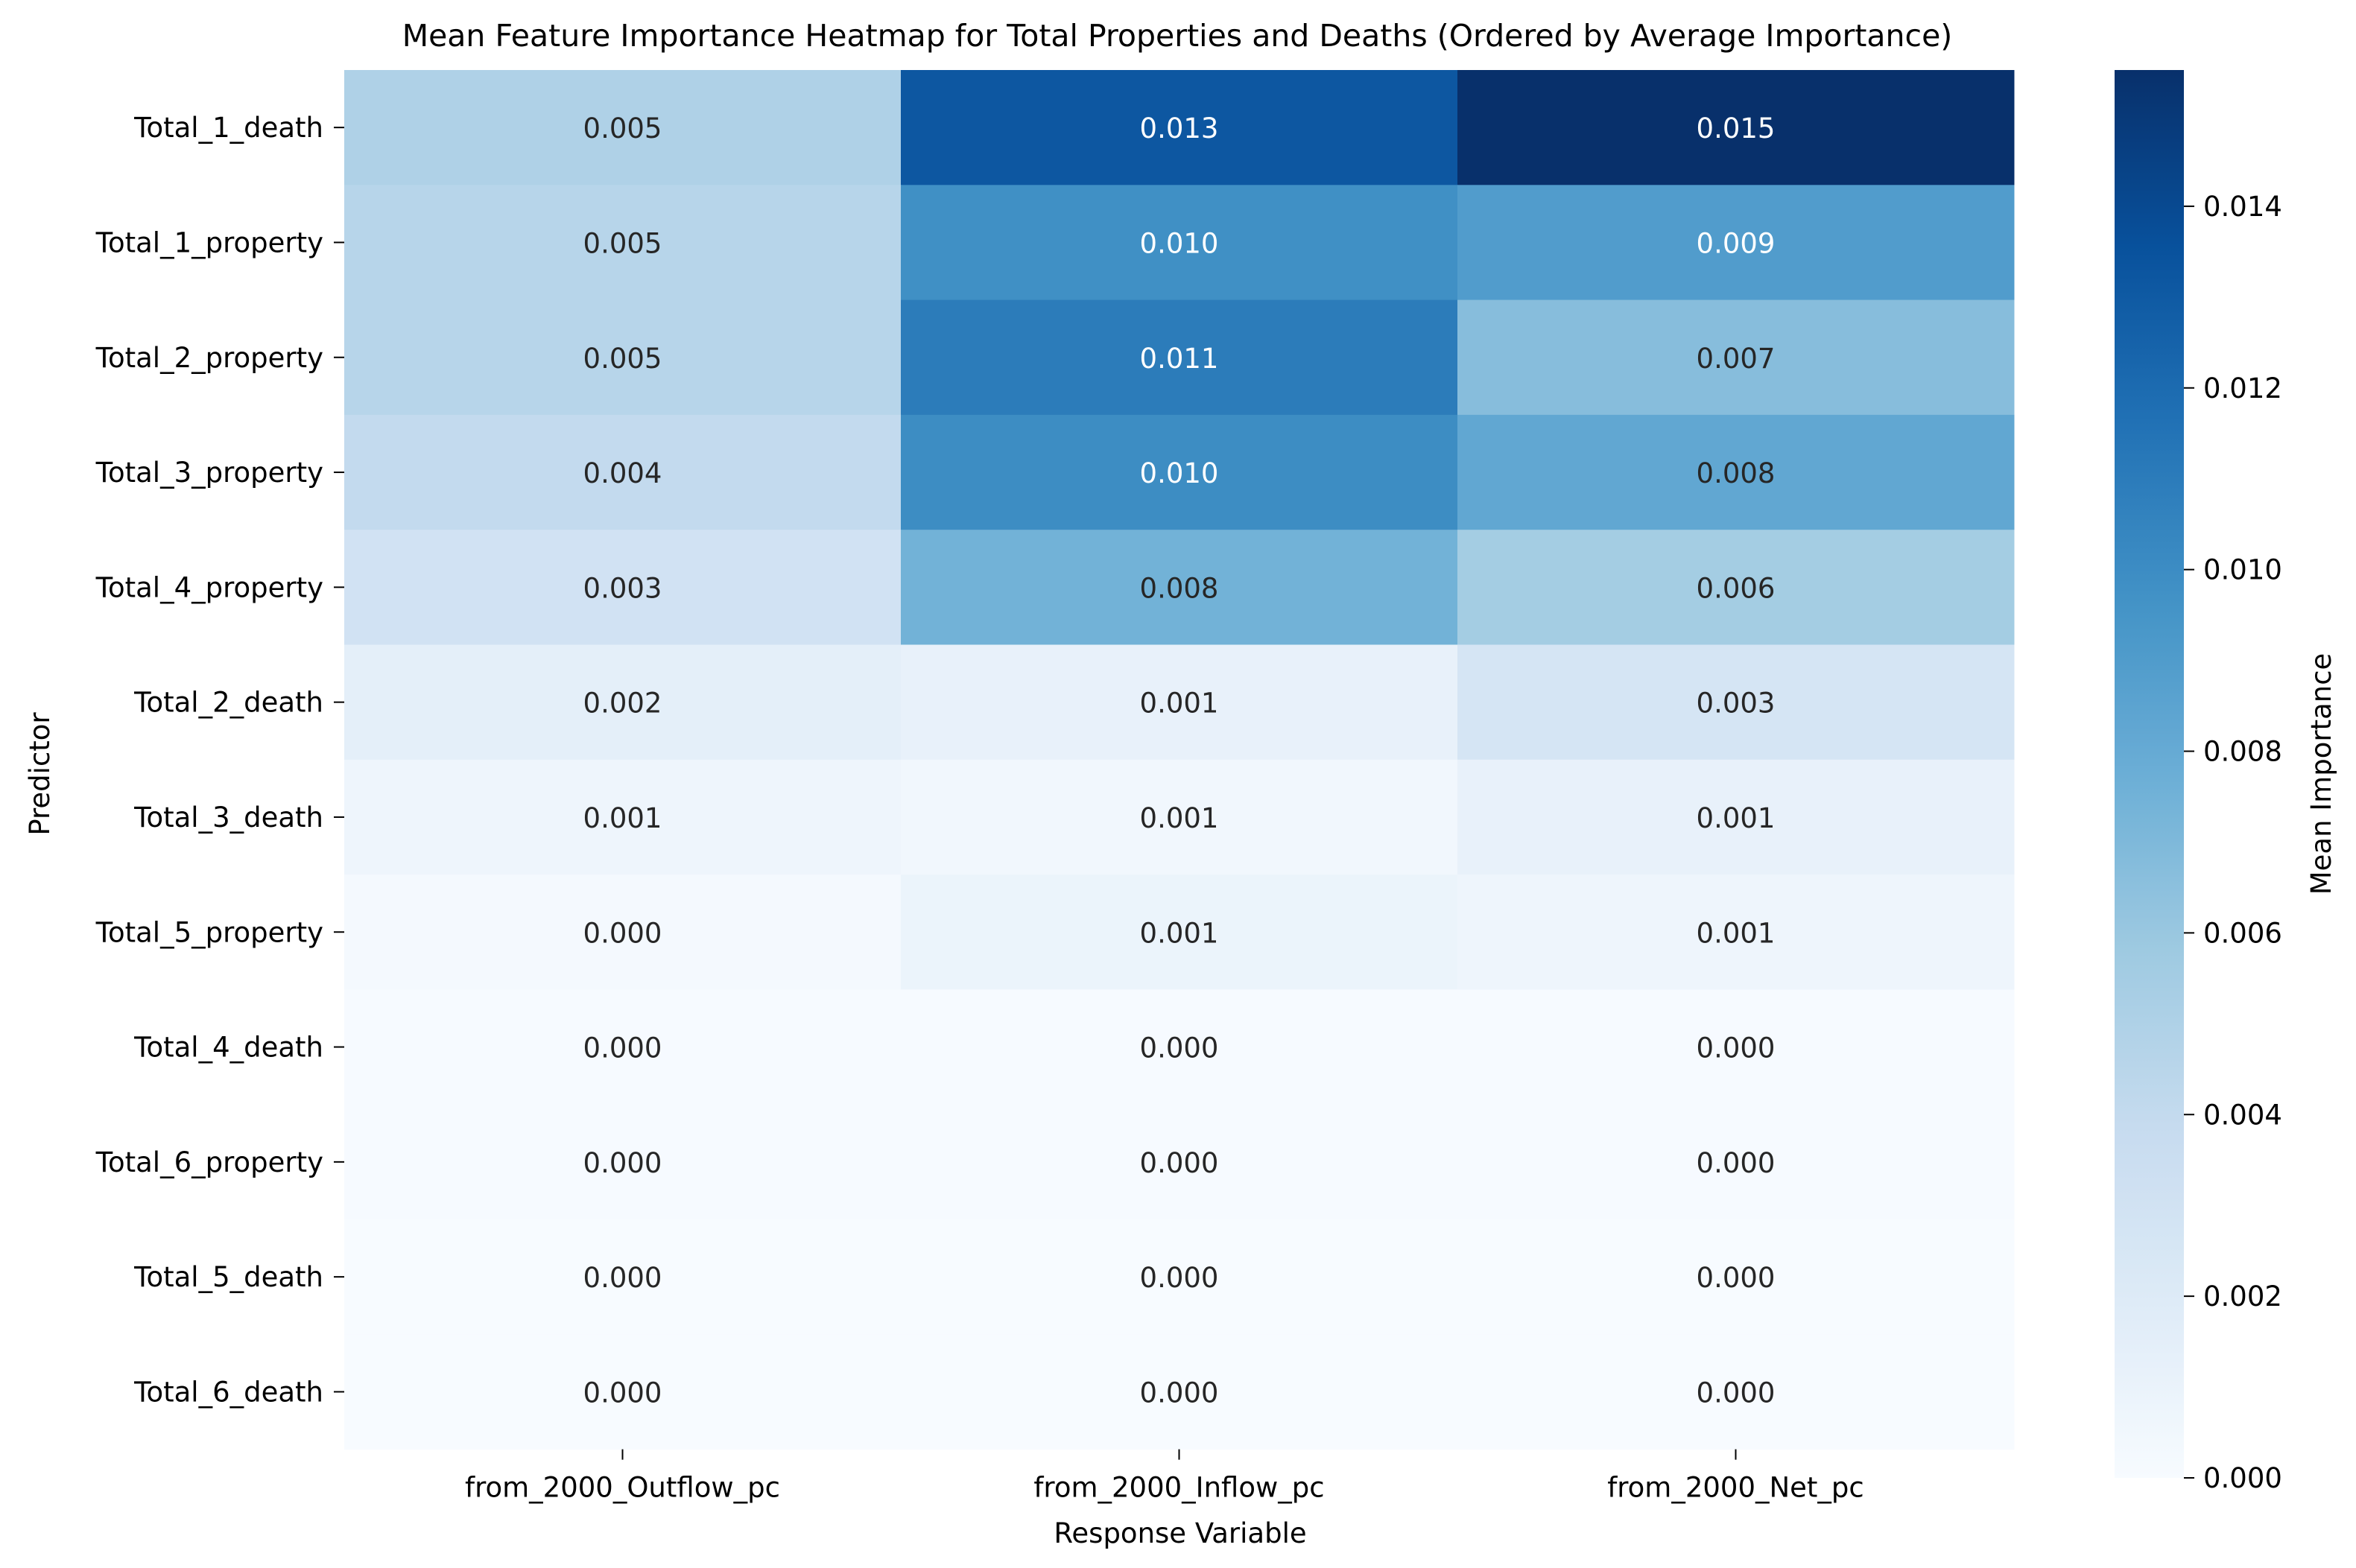 This screenshot has height=1568, width=2356. I want to click on colorbar-tick-label: 0.000, so click(2242, 1478).